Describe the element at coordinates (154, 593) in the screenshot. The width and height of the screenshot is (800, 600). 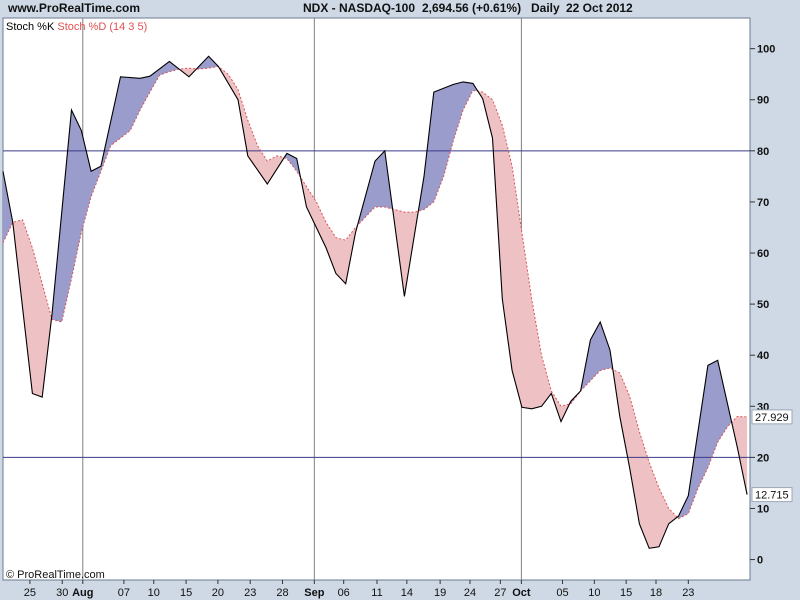
I see `x-tick-label-4: 10` at that location.